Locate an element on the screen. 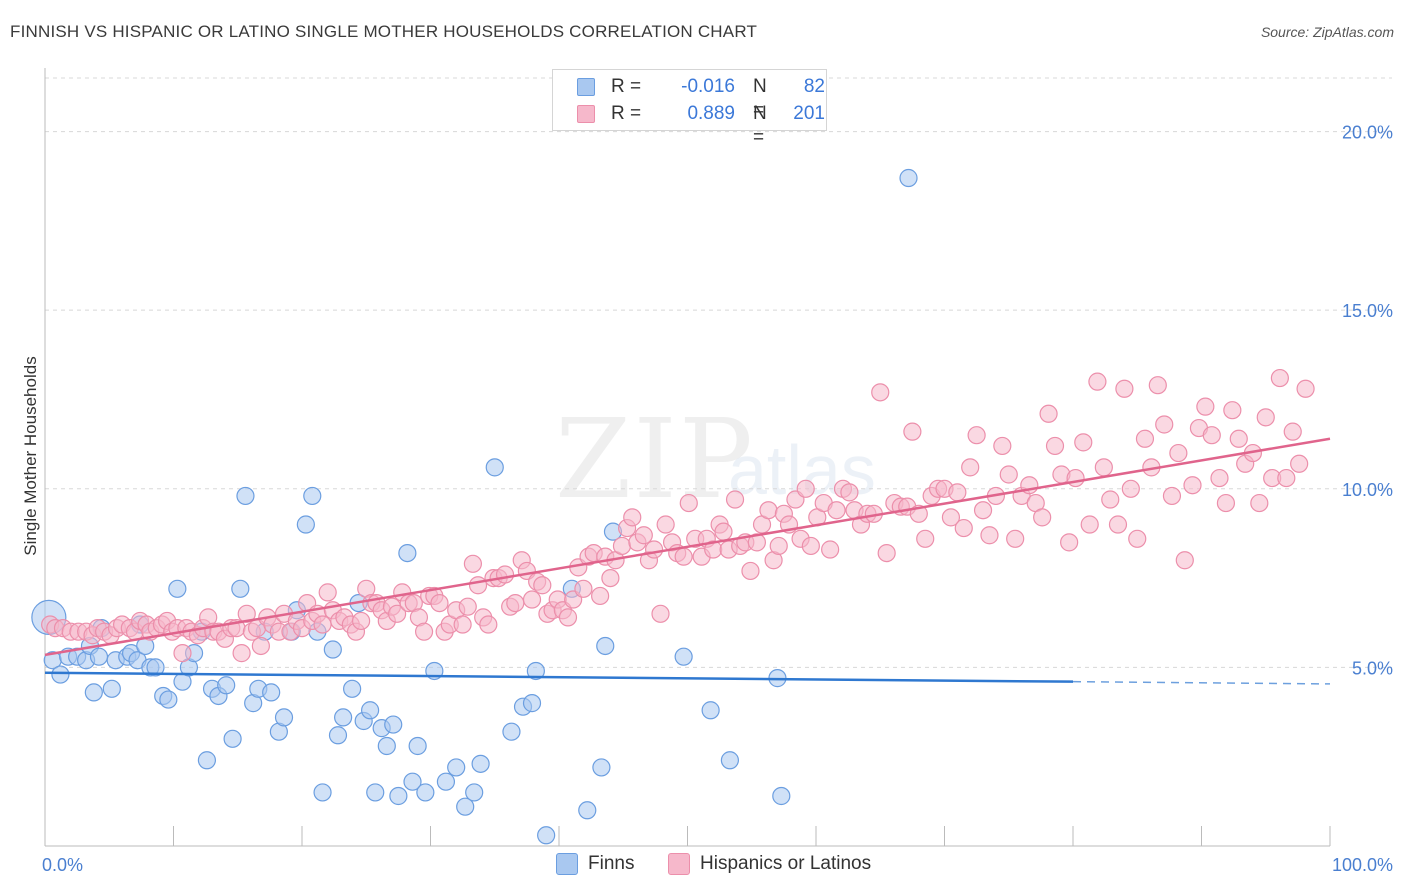  legend-swatch-hispanics is located at coordinates (586, 114).